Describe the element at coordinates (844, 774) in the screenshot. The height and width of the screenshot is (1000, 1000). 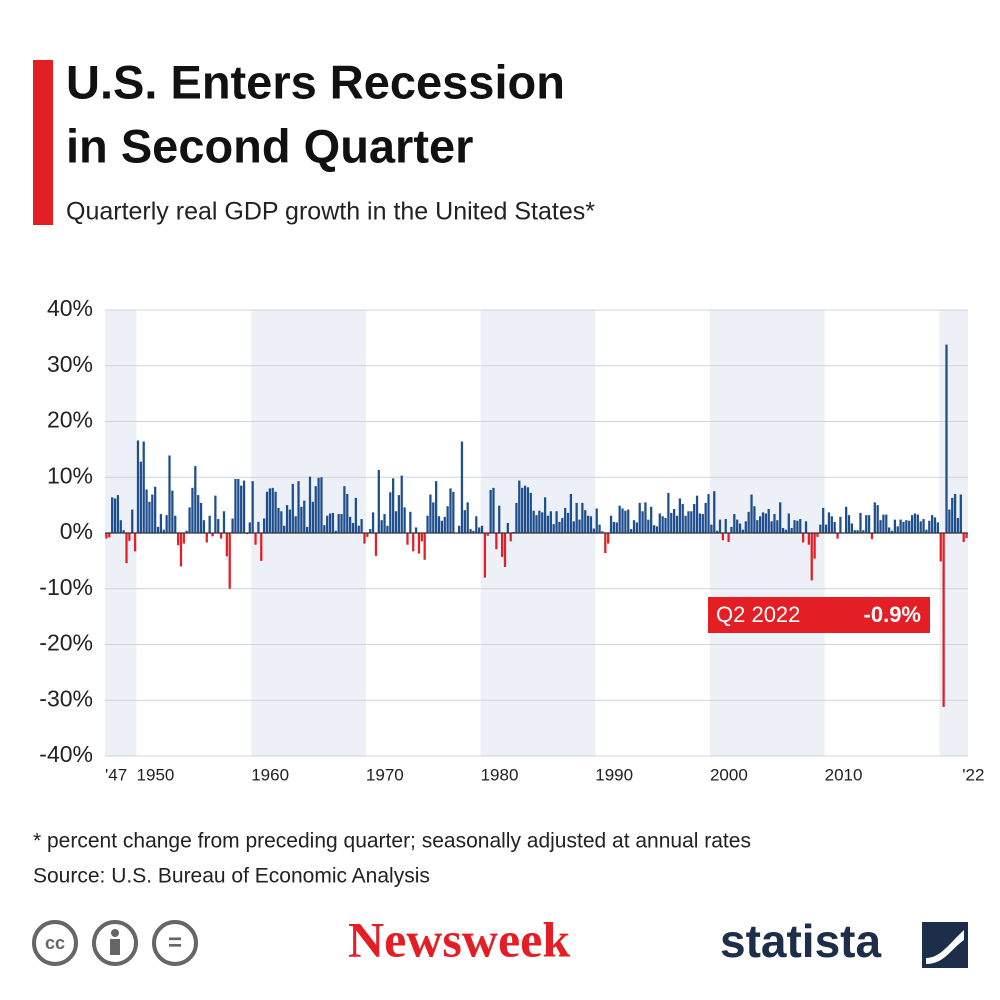
I see `x-tick-label: 2010` at that location.